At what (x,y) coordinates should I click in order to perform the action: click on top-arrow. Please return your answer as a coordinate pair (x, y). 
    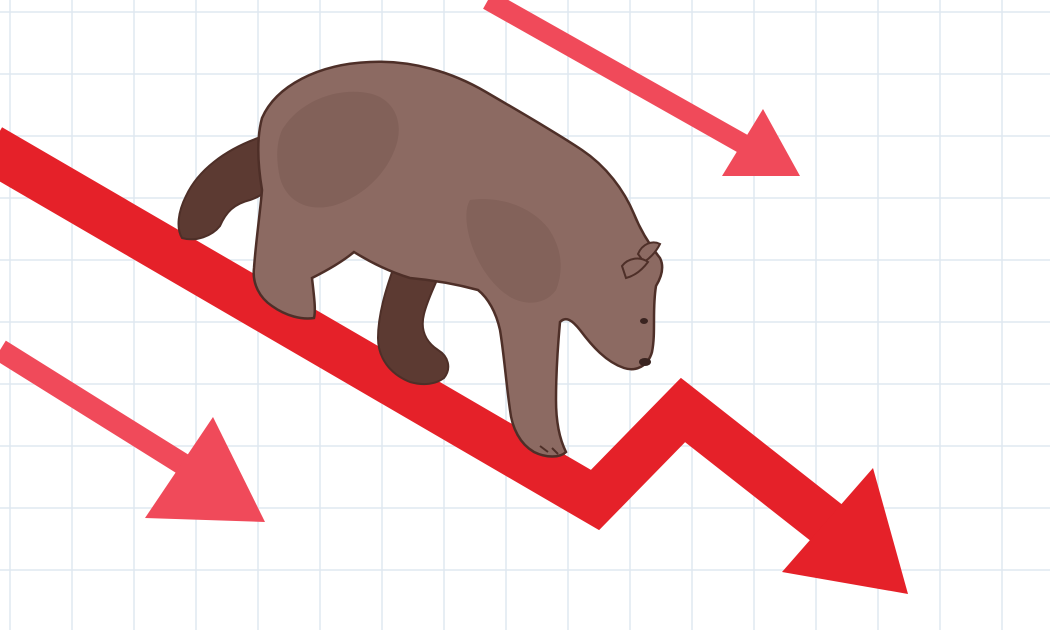
    Looking at the image, I should click on (641, 88).